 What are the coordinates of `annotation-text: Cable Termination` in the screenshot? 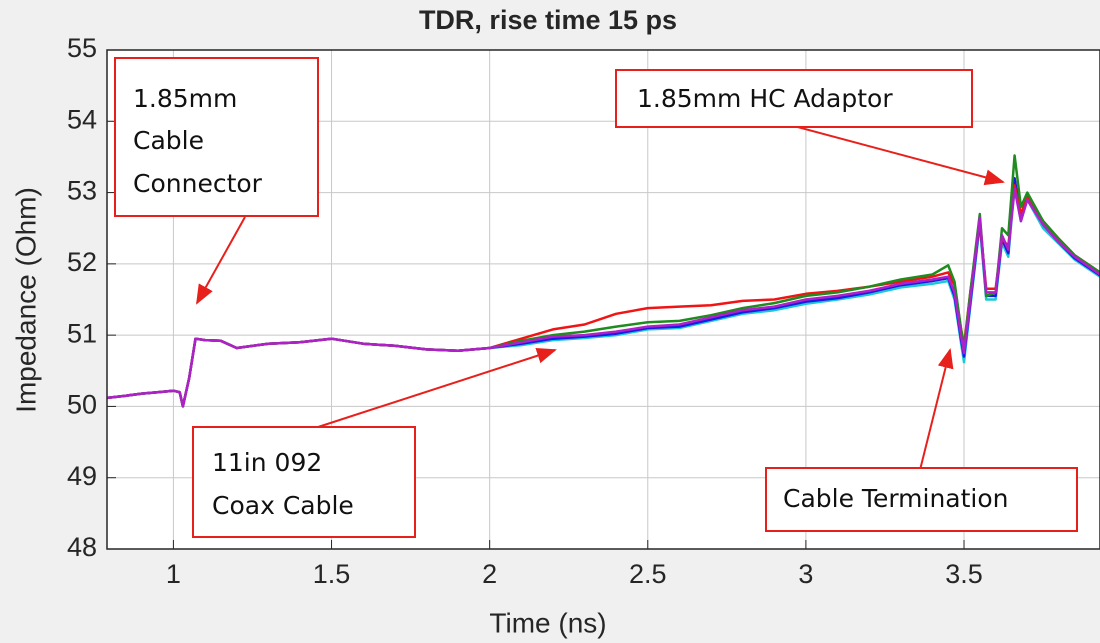 It's located at (896, 498).